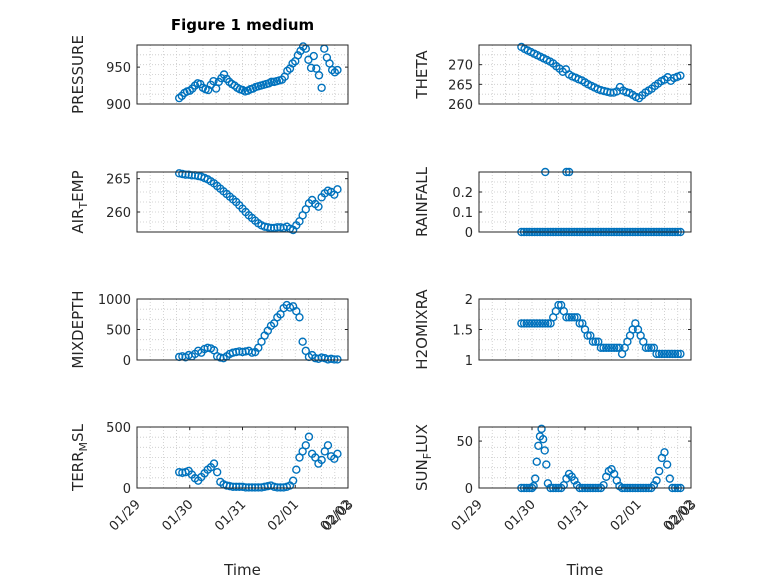 This screenshot has width=778, height=583. I want to click on y-tick-label: 260, so click(460, 105).